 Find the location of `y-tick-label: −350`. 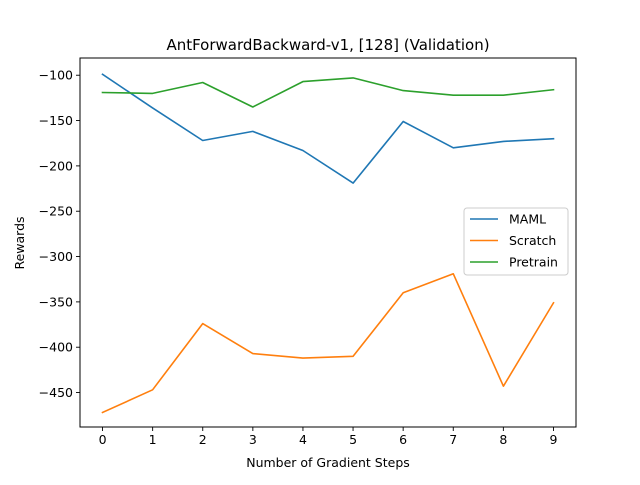

y-tick-label: −350 is located at coordinates (56, 301).